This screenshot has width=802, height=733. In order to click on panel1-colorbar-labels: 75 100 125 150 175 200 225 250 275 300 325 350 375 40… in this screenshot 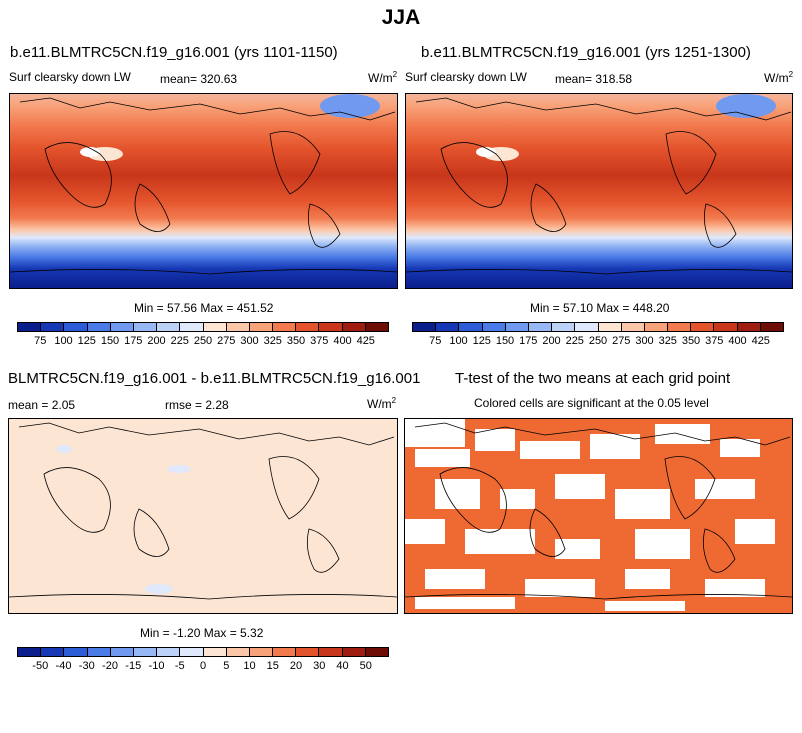, I will do `click(203, 342)`.